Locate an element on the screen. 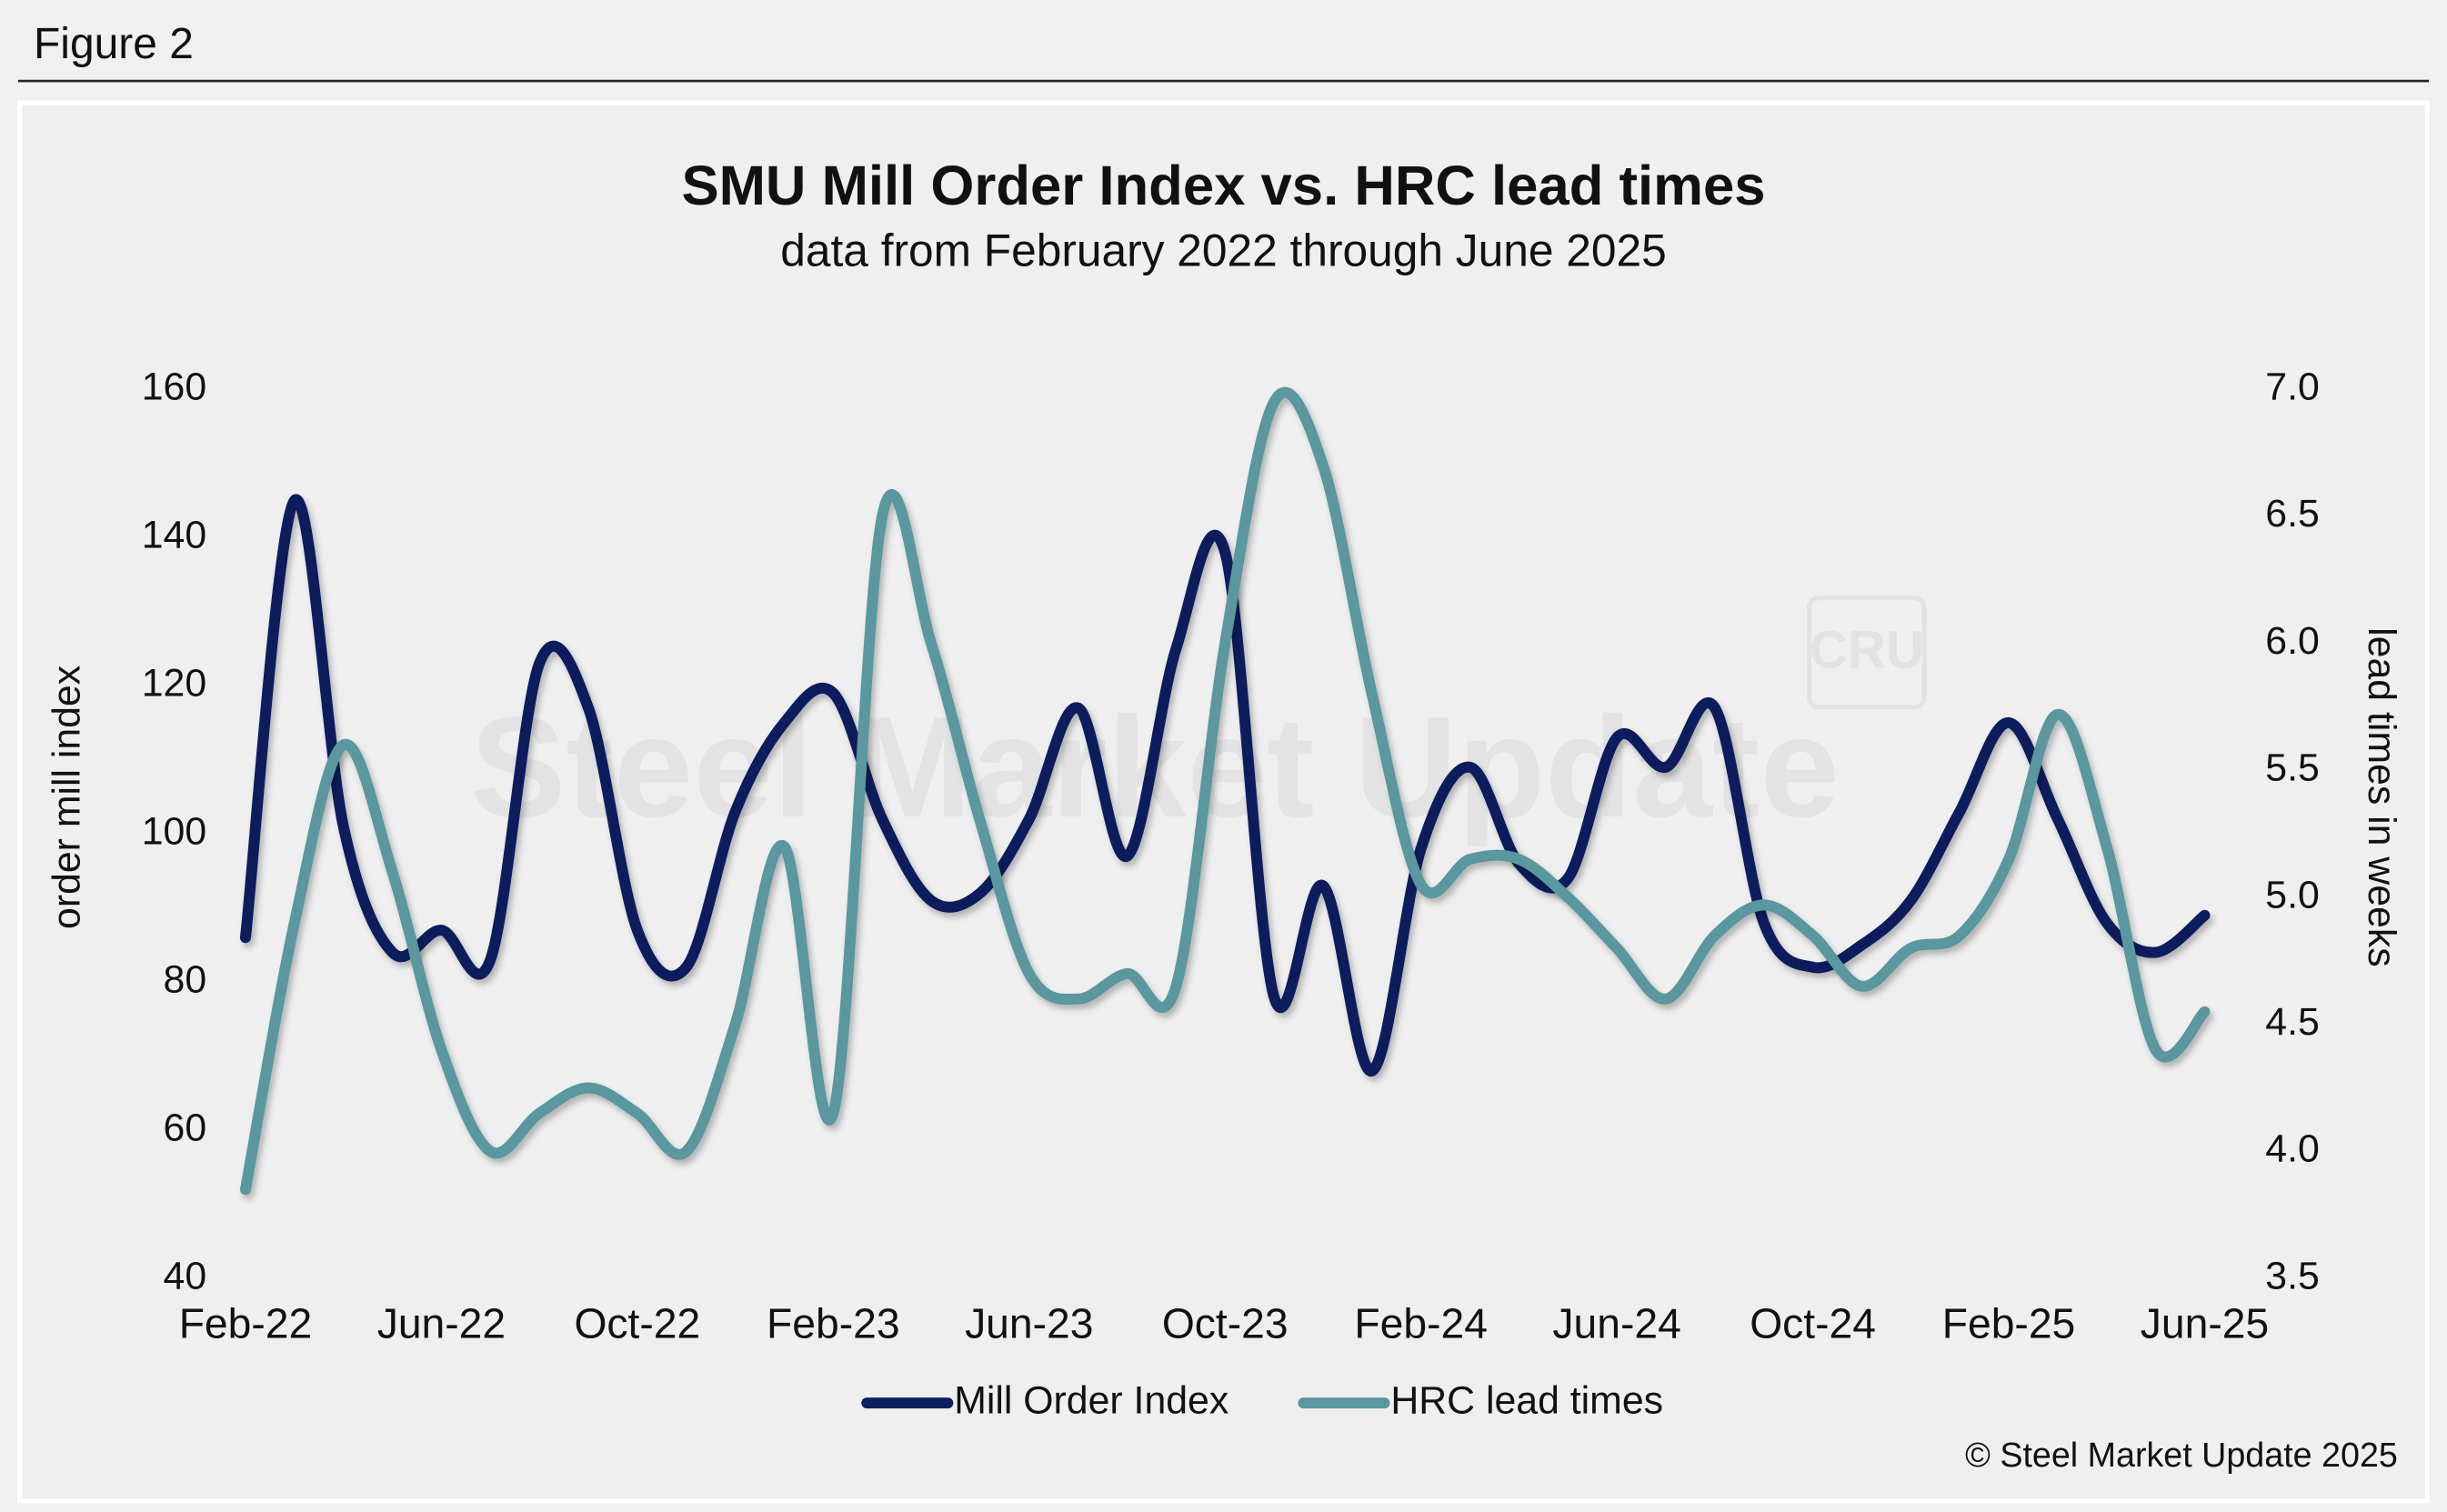 The image size is (2447, 1512). x-tick-label: Jun-23 is located at coordinates (1029, 1323).